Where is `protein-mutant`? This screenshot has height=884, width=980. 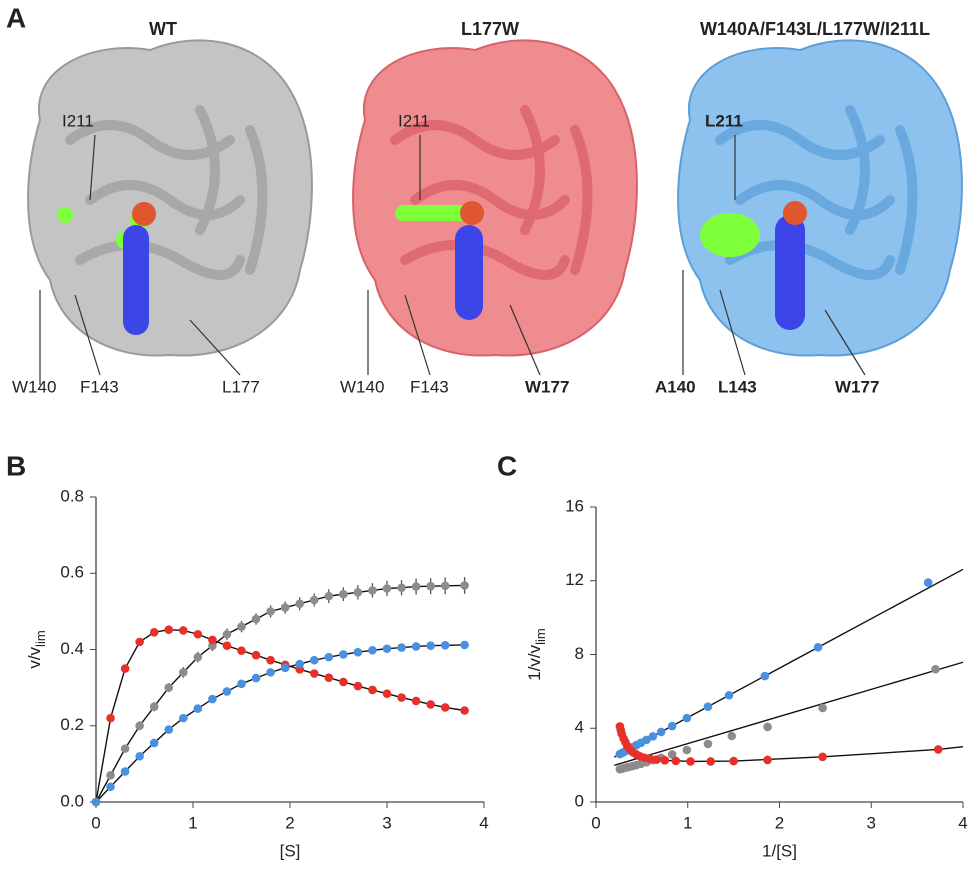
protein-mutant is located at coordinates (820, 198).